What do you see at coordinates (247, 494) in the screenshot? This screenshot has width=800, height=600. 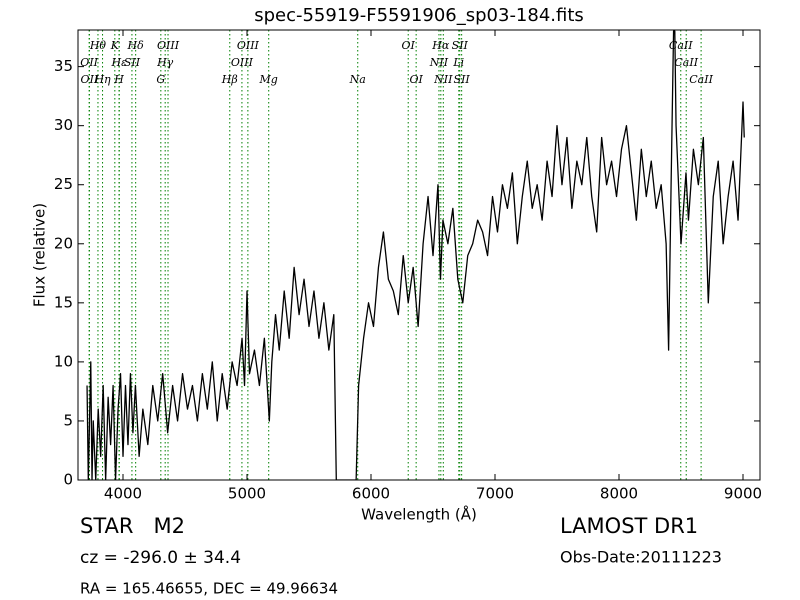 I see `x-tick-label: 5000` at bounding box center [247, 494].